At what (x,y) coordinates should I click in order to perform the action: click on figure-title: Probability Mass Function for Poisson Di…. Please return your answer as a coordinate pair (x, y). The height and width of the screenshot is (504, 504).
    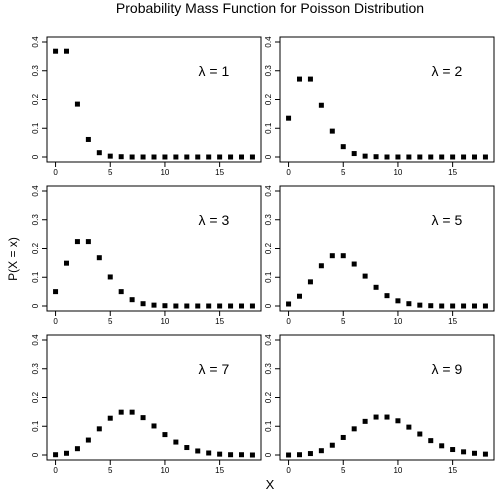
    Looking at the image, I should click on (270, 8).